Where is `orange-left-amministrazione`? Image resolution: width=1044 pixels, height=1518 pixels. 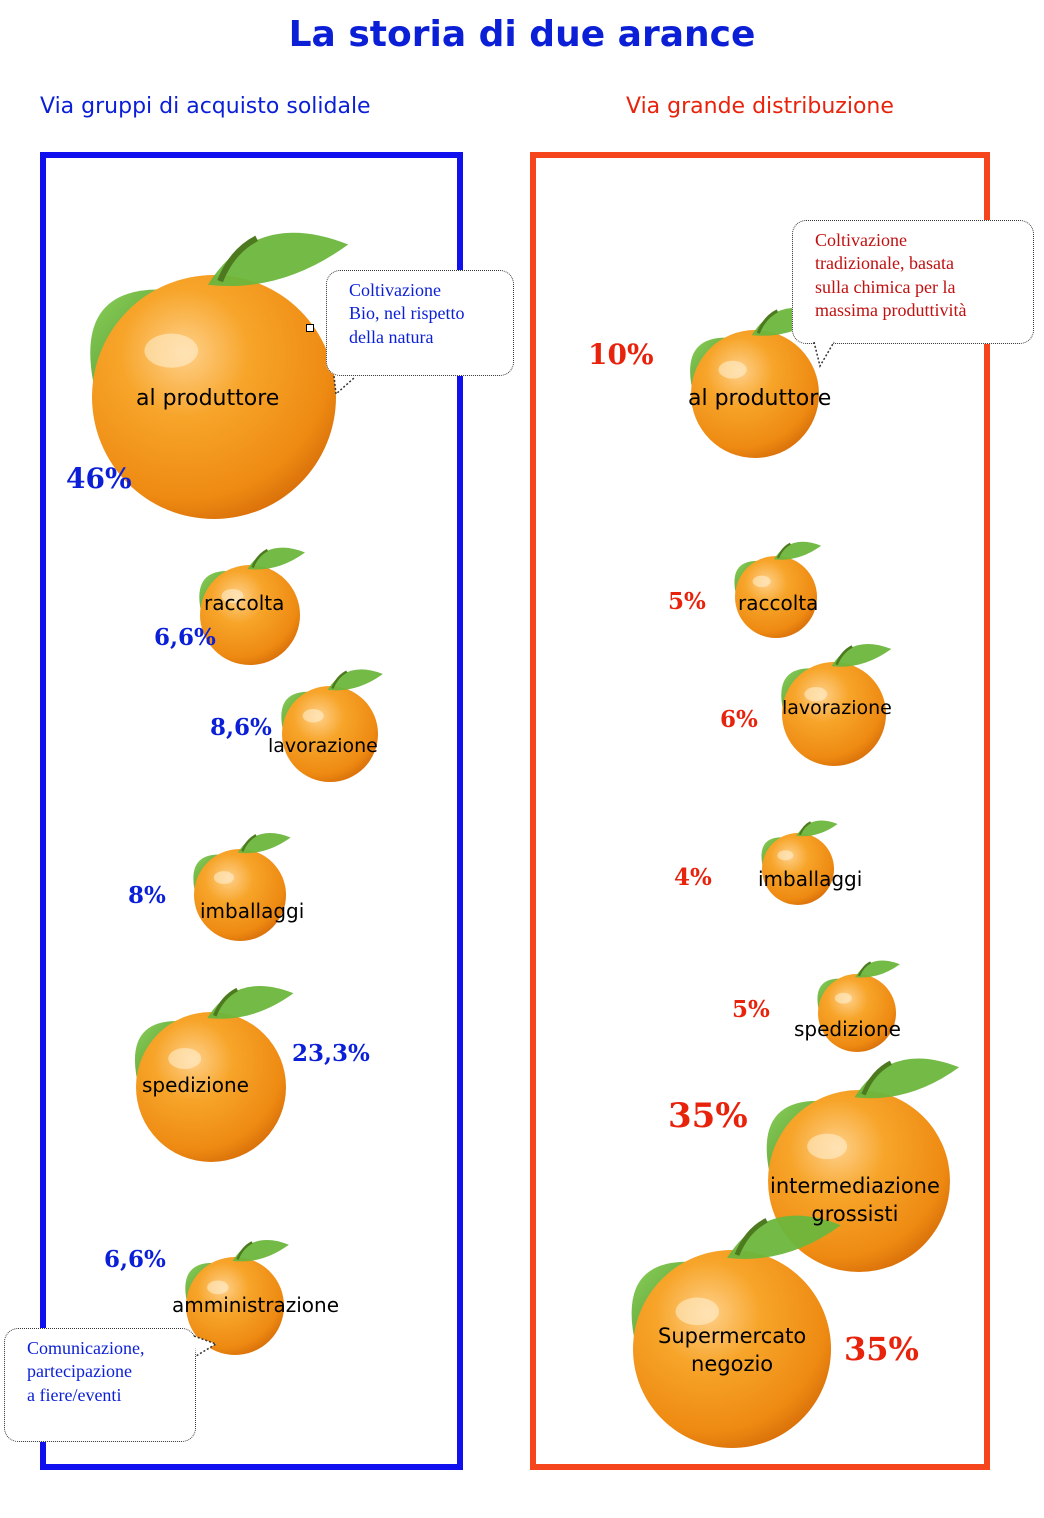 orange-left-amministrazione is located at coordinates (237, 1298).